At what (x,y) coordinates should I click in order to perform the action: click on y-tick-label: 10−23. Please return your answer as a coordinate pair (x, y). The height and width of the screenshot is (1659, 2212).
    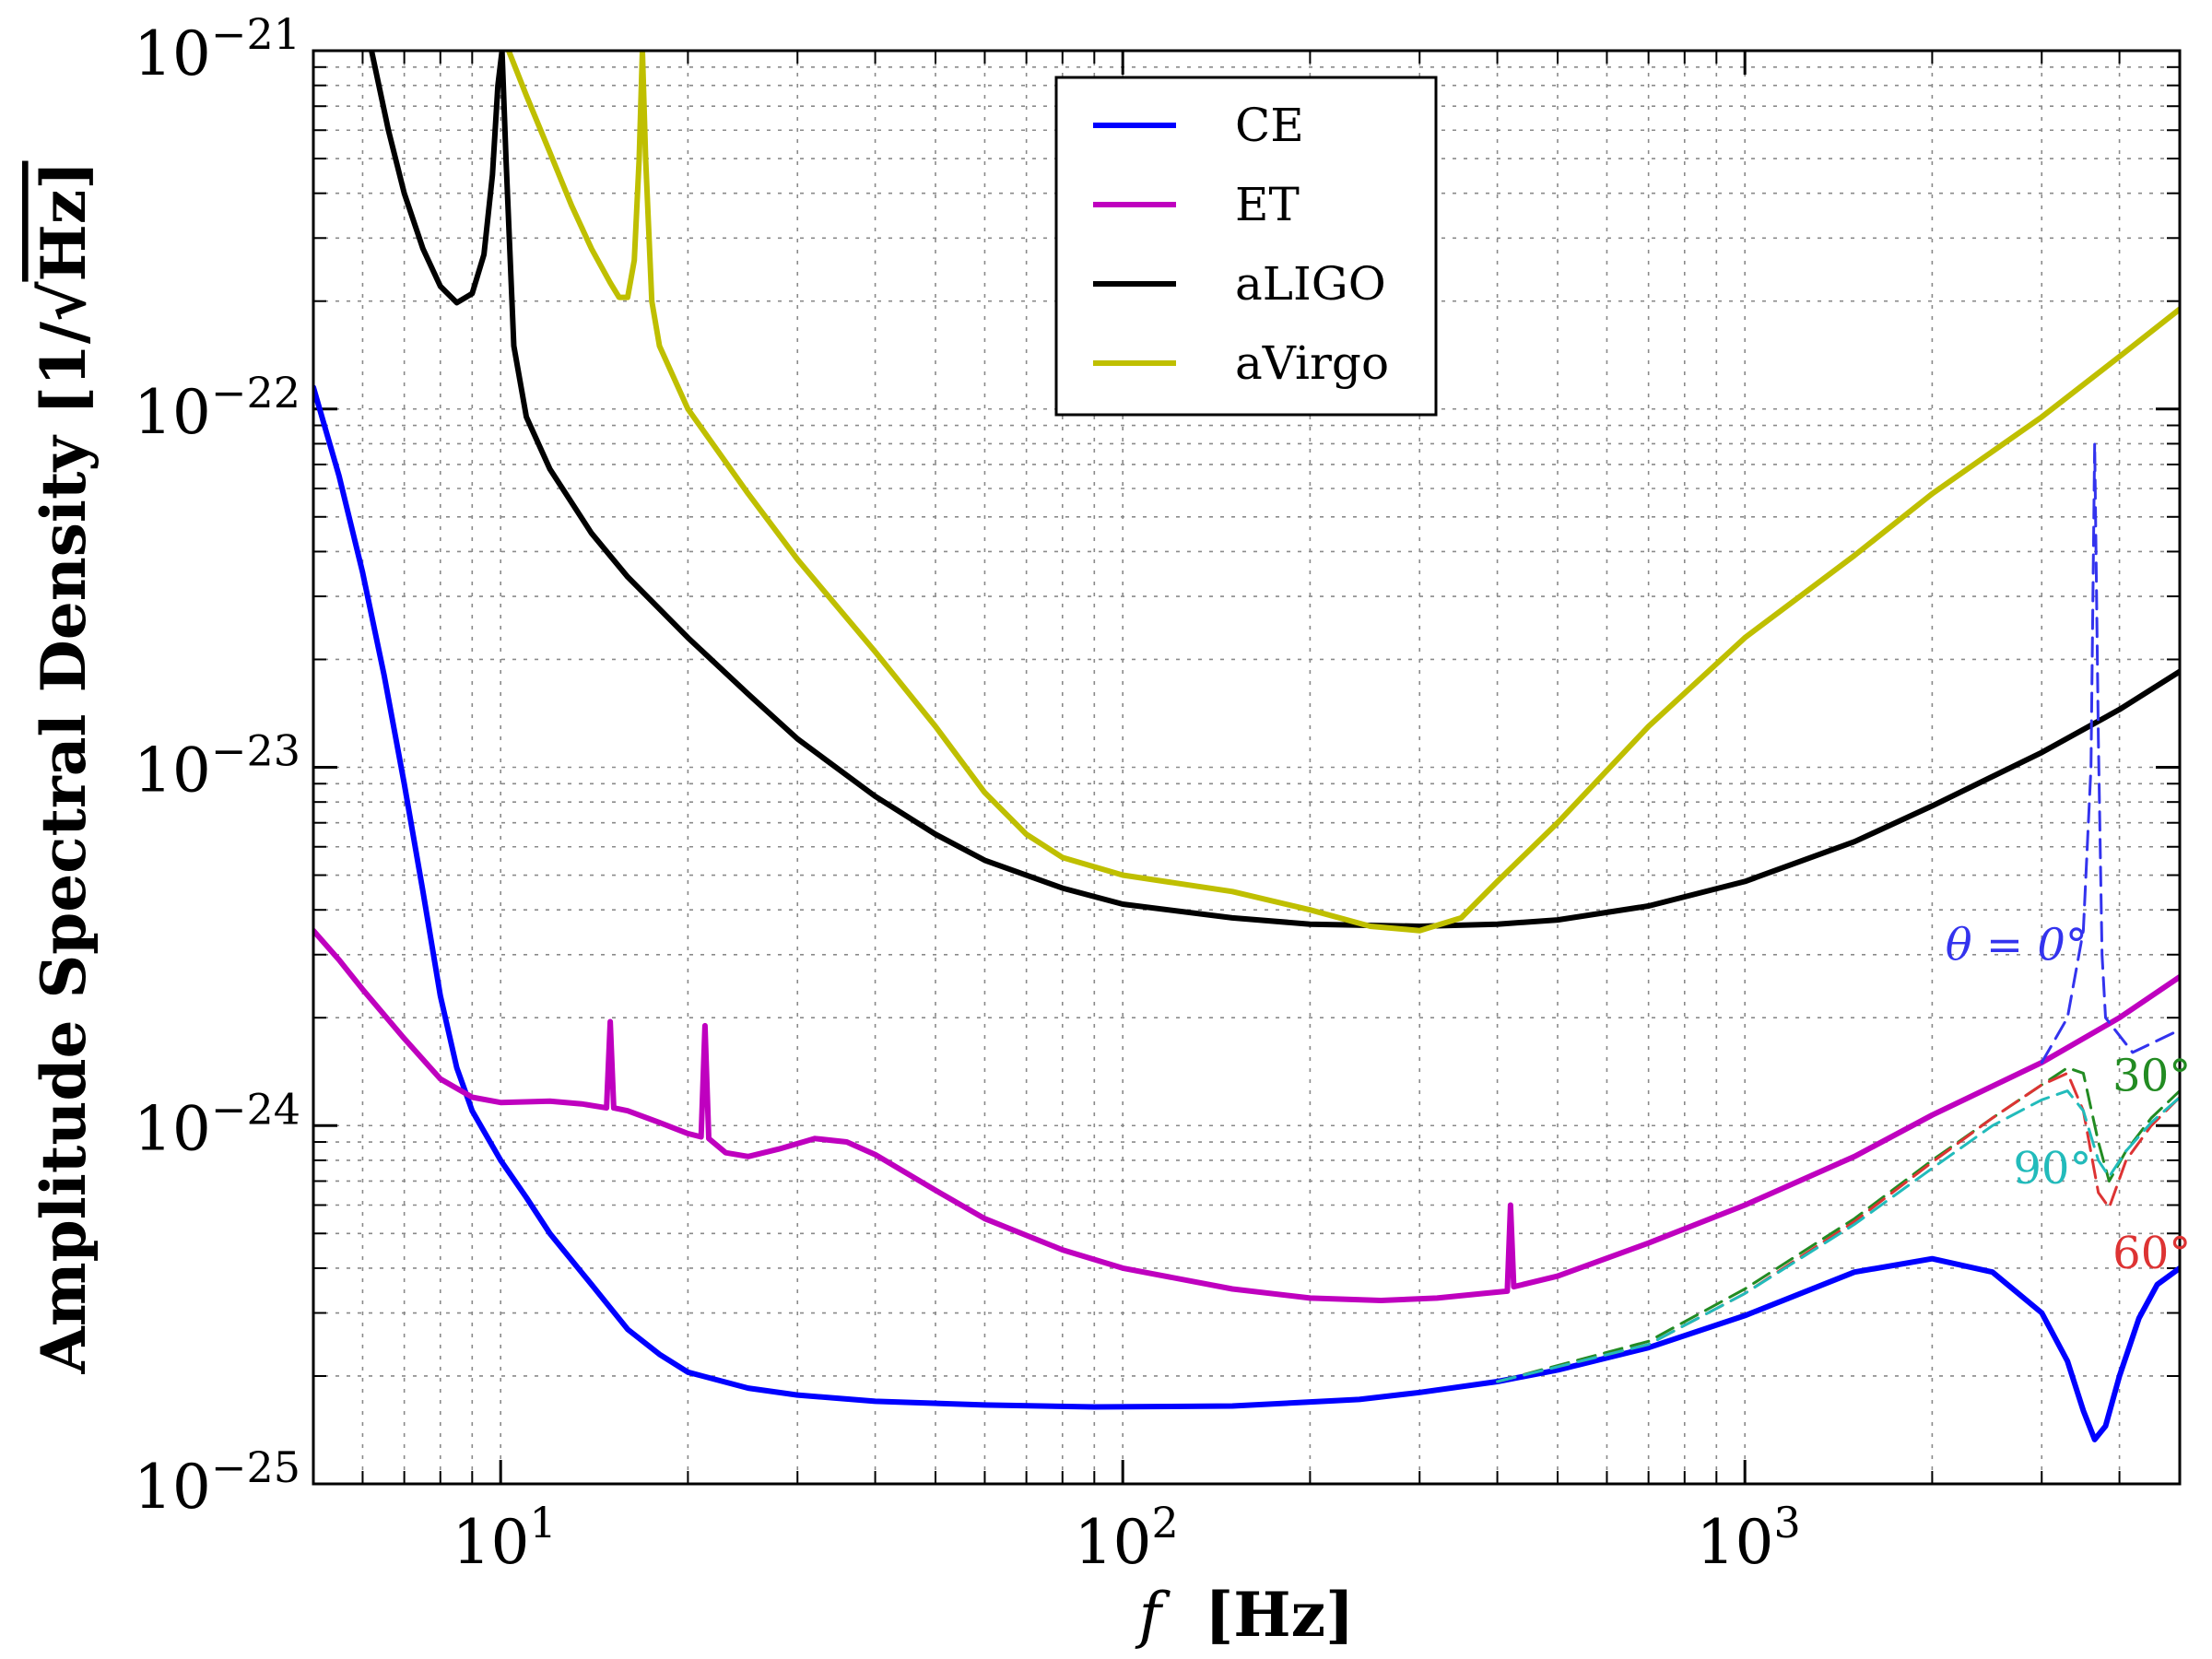
    Looking at the image, I should click on (217, 766).